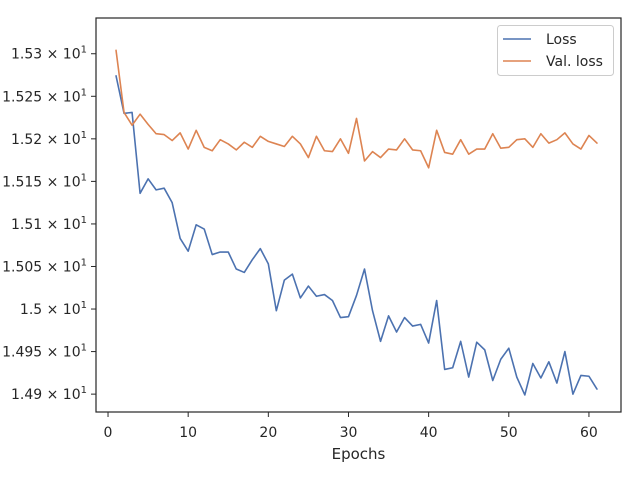 The width and height of the screenshot is (640, 480). What do you see at coordinates (574, 62) in the screenshot?
I see `legend-label: Val. loss` at bounding box center [574, 62].